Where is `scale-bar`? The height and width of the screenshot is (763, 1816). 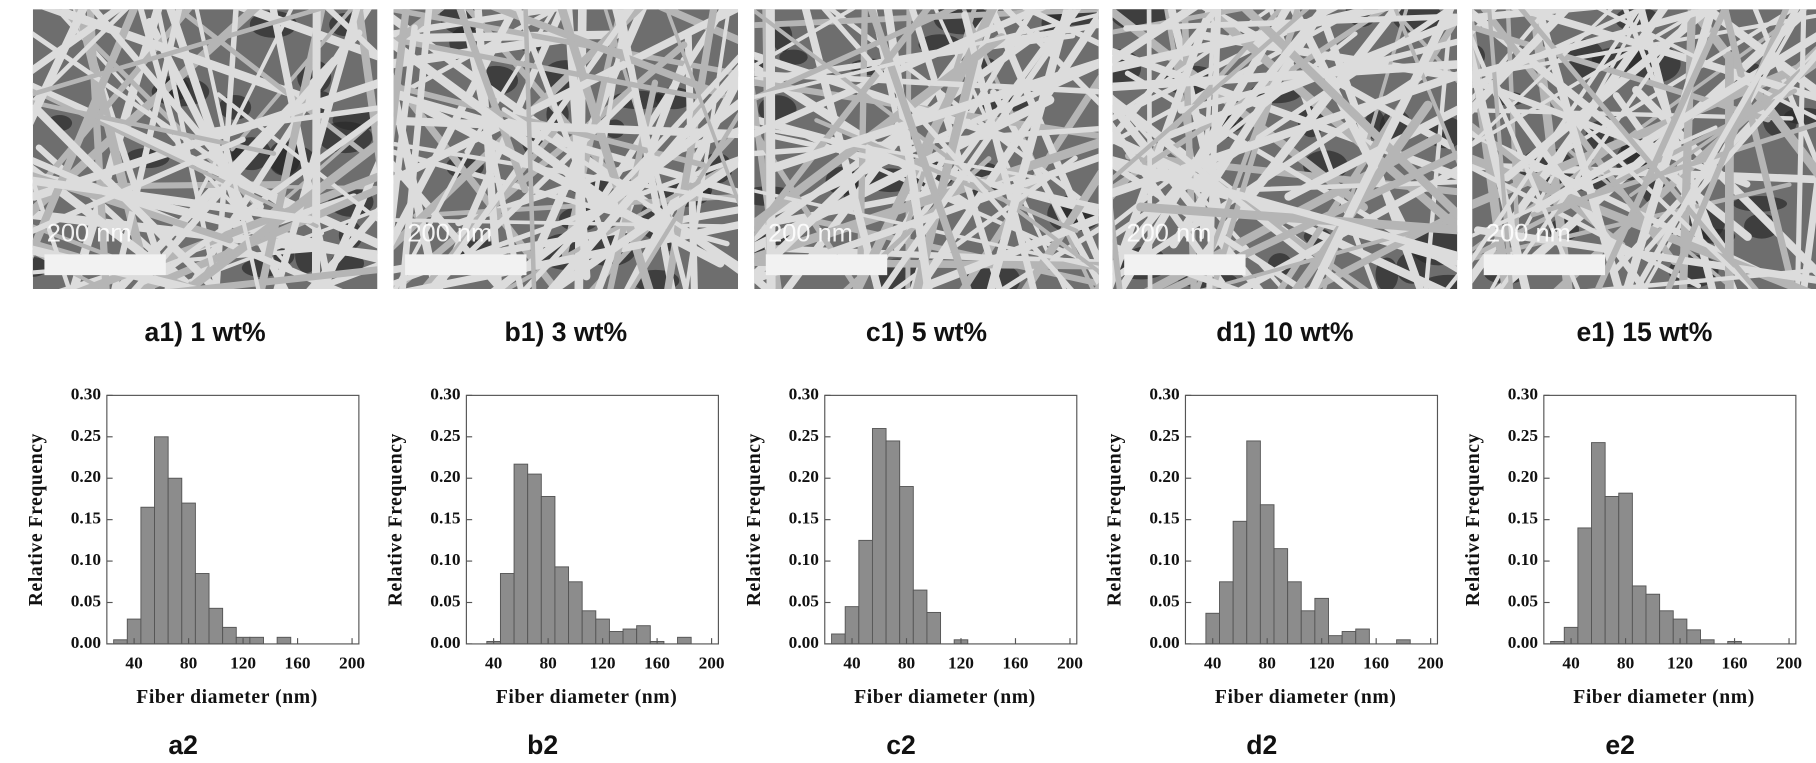
scale-bar is located at coordinates (1544, 265).